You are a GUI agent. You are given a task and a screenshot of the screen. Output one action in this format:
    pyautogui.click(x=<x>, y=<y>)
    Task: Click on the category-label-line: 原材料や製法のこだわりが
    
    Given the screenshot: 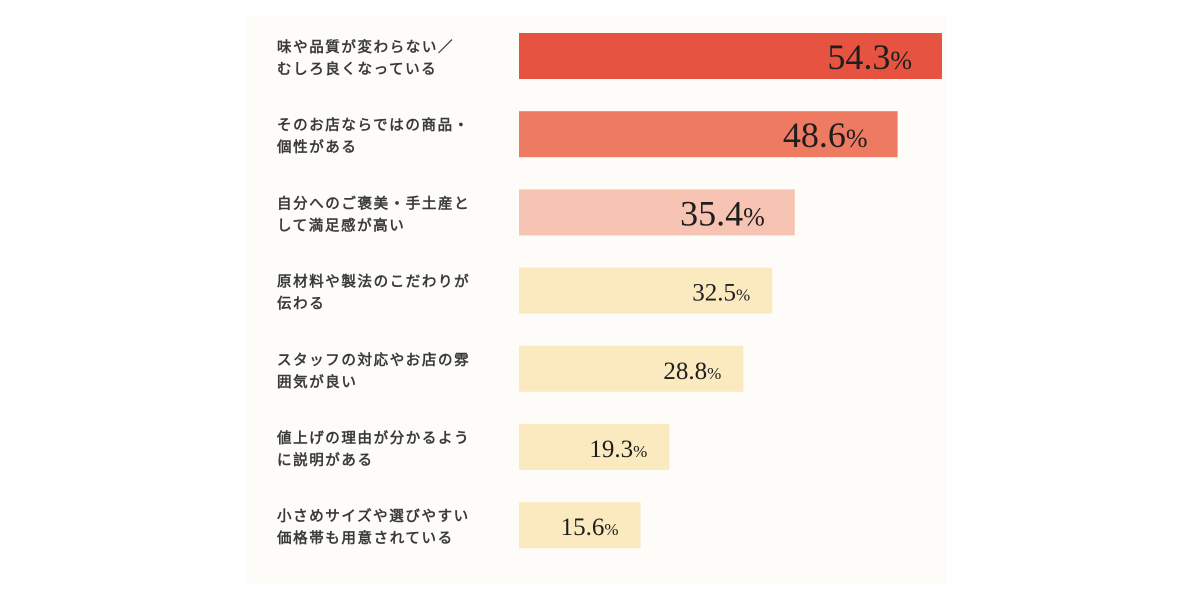 What is the action you would take?
    pyautogui.click(x=373, y=282)
    